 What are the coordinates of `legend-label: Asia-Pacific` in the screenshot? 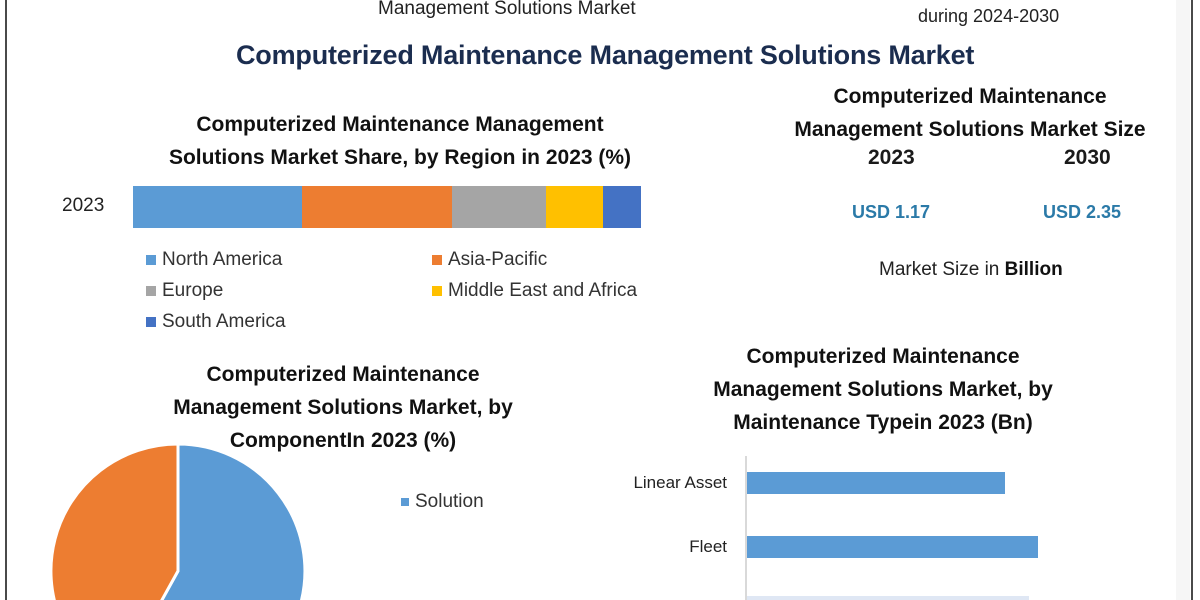 It's located at (498, 259).